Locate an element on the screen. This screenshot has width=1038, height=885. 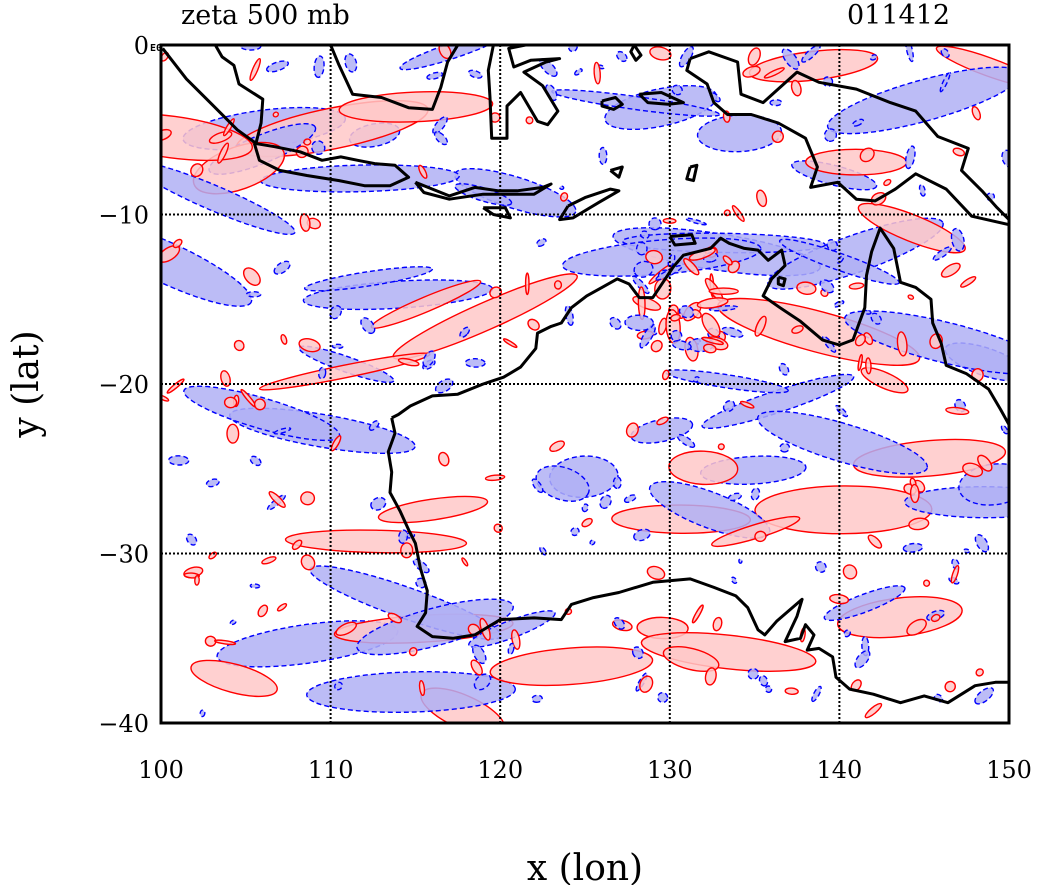
corner-label: E0 is located at coordinates (156, 48).